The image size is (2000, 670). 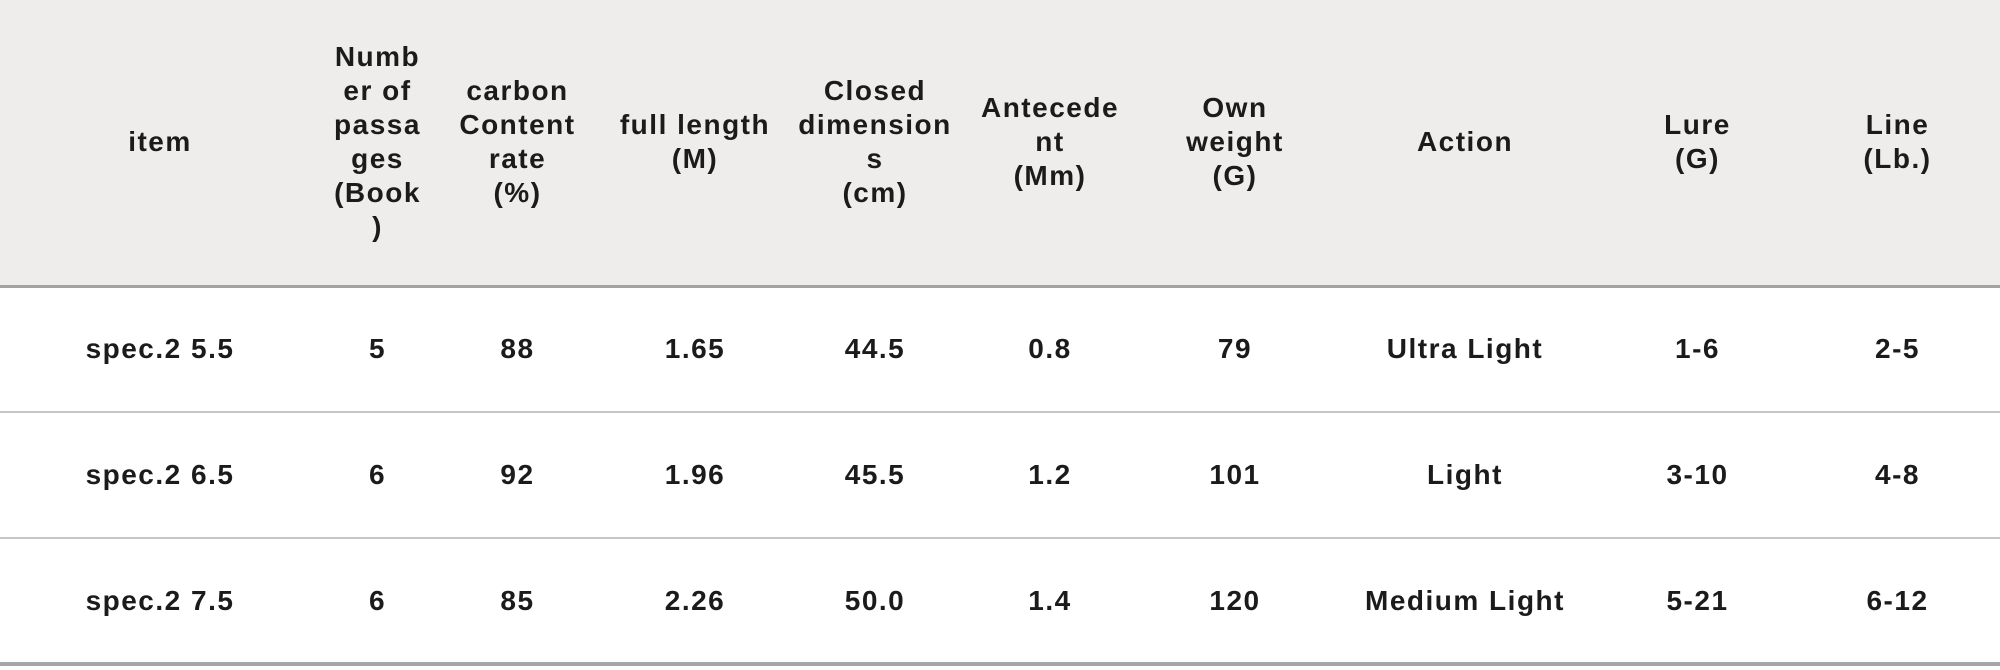 What do you see at coordinates (875, 475) in the screenshot?
I see `cell-closed: 45.5` at bounding box center [875, 475].